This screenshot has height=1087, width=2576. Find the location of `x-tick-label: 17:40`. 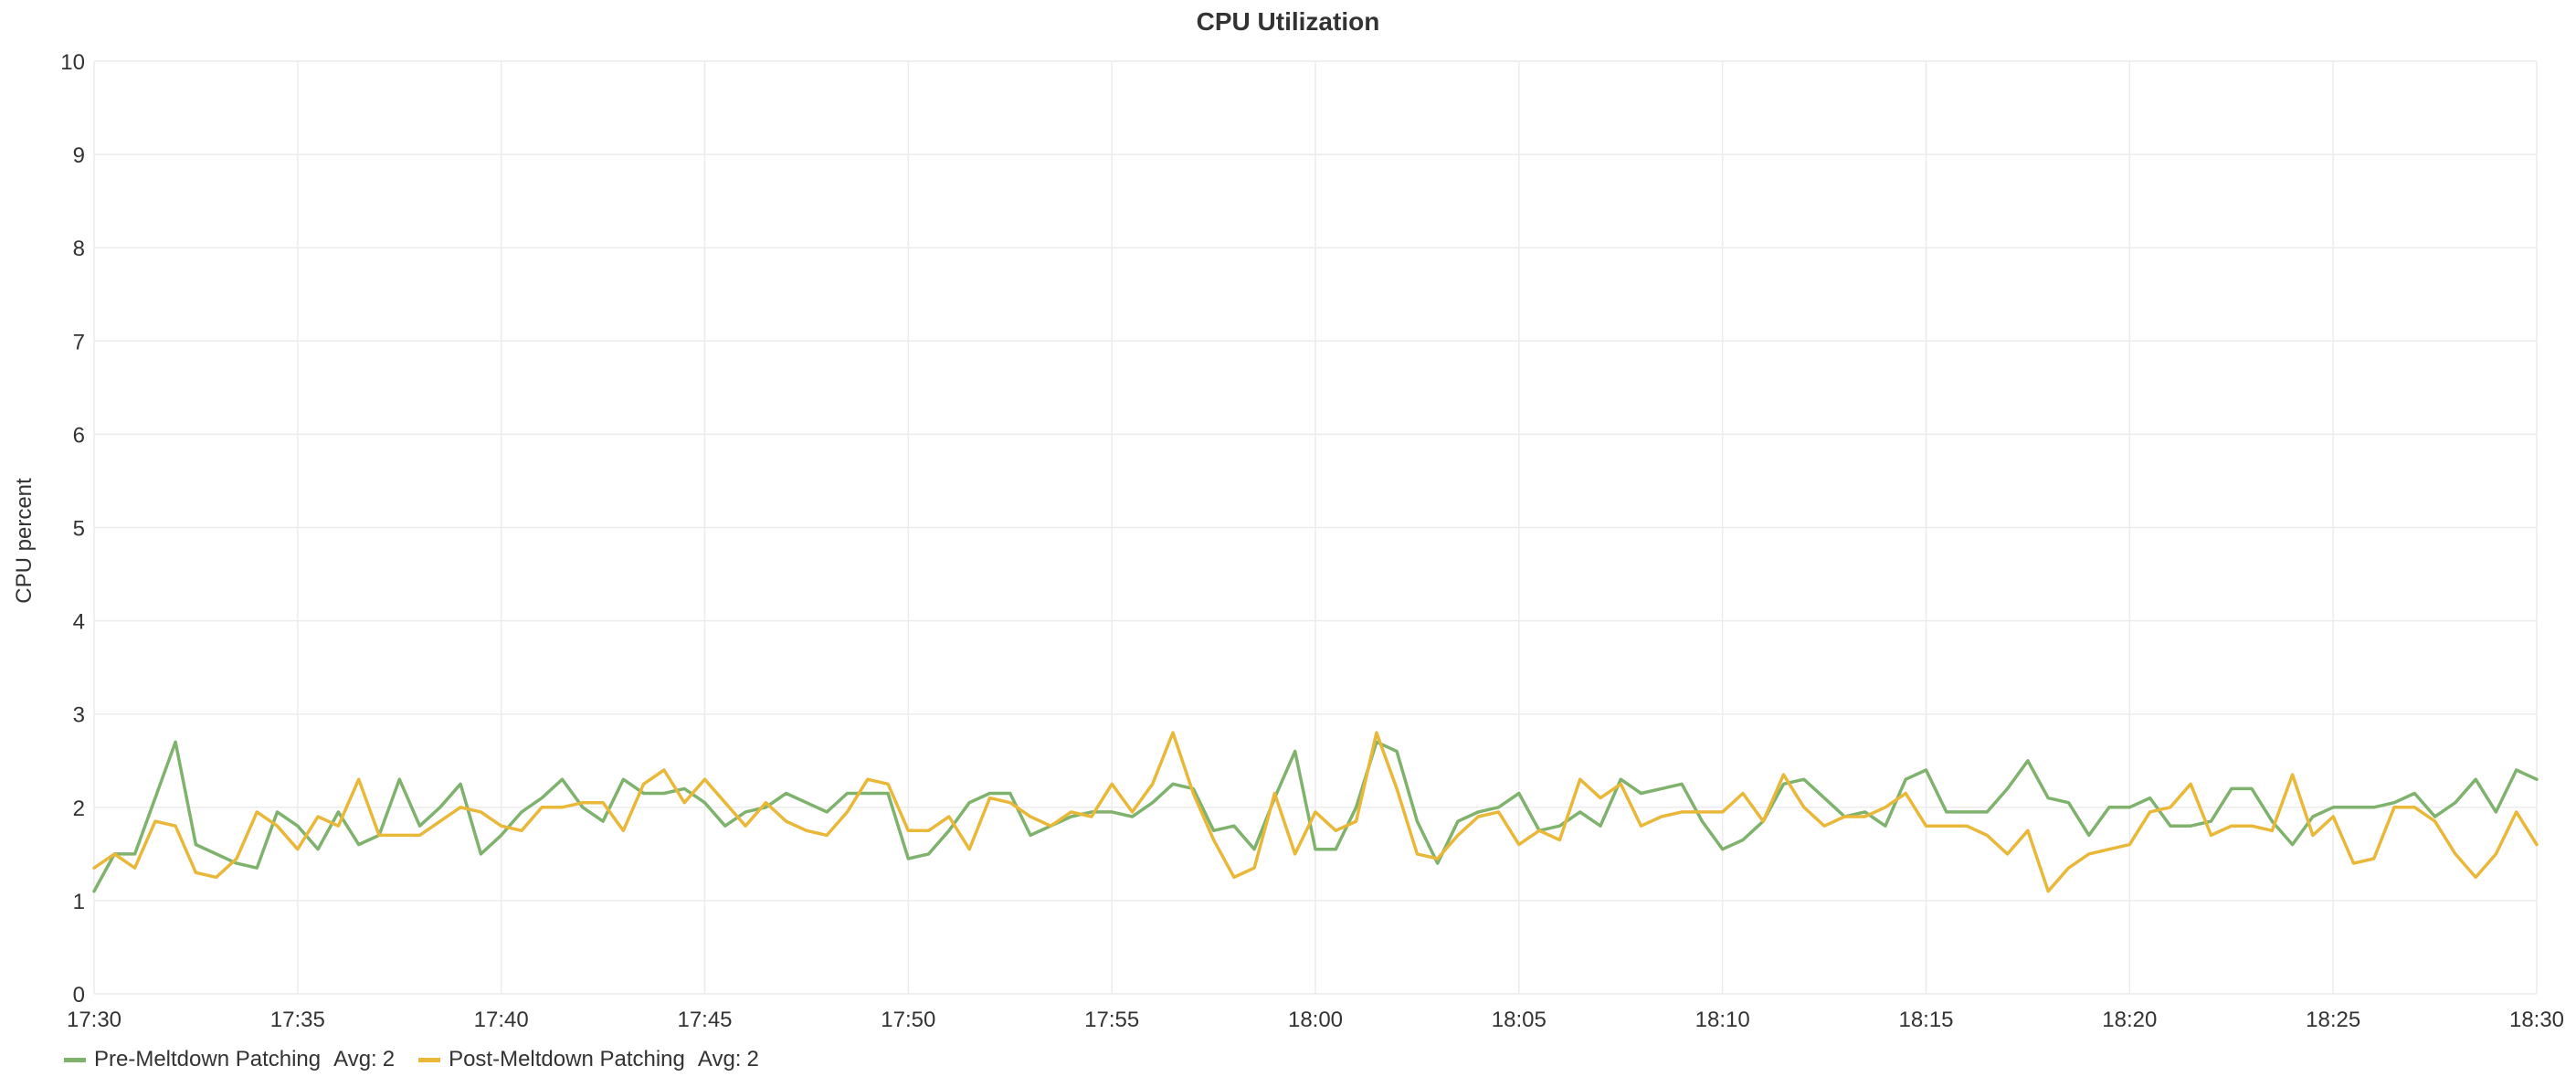

x-tick-label: 17:40 is located at coordinates (502, 1020).